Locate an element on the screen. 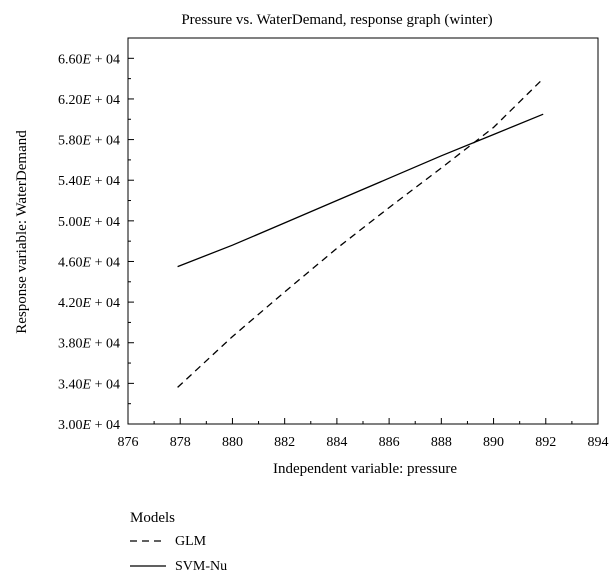 The height and width of the screenshot is (578, 610). y-tick-label: 4.60E + 04 is located at coordinates (89, 262).